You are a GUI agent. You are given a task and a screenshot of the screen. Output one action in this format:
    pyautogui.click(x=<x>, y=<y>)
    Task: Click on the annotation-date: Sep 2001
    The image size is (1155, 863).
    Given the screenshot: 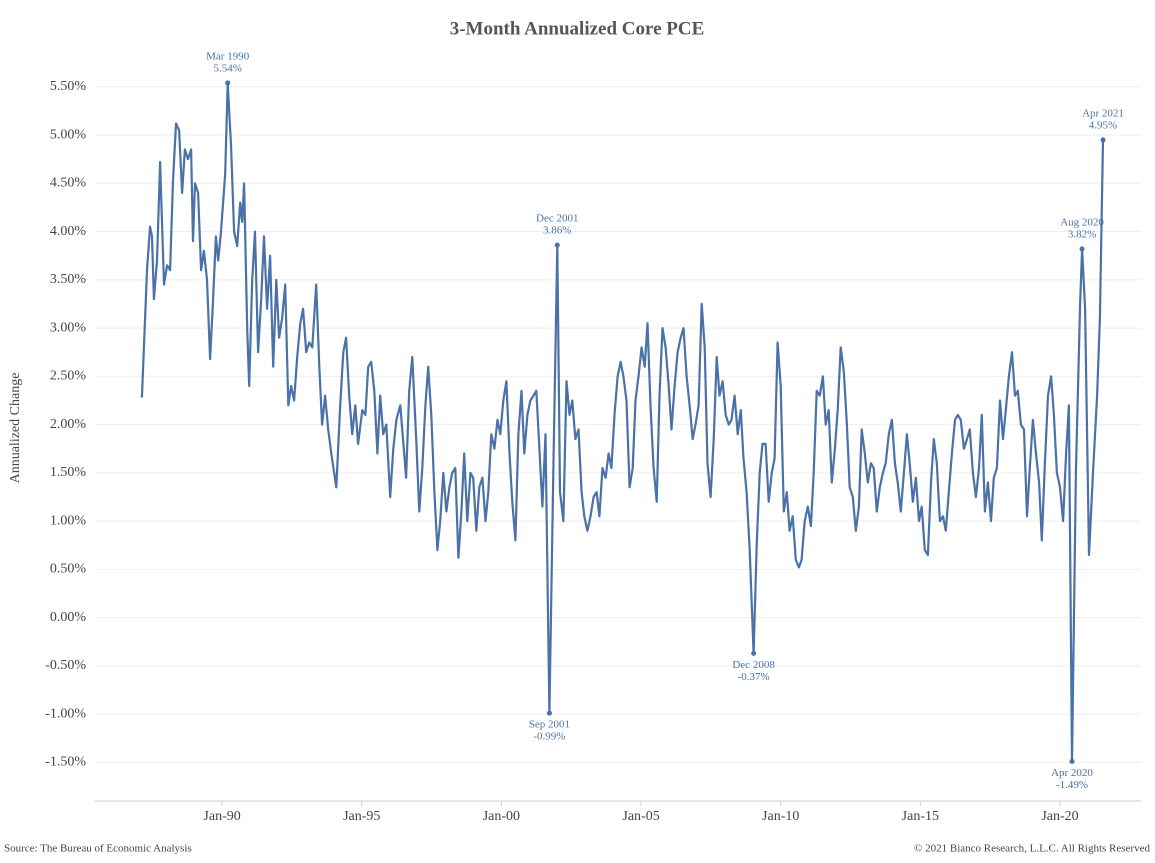 What is the action you would take?
    pyautogui.click(x=549, y=725)
    